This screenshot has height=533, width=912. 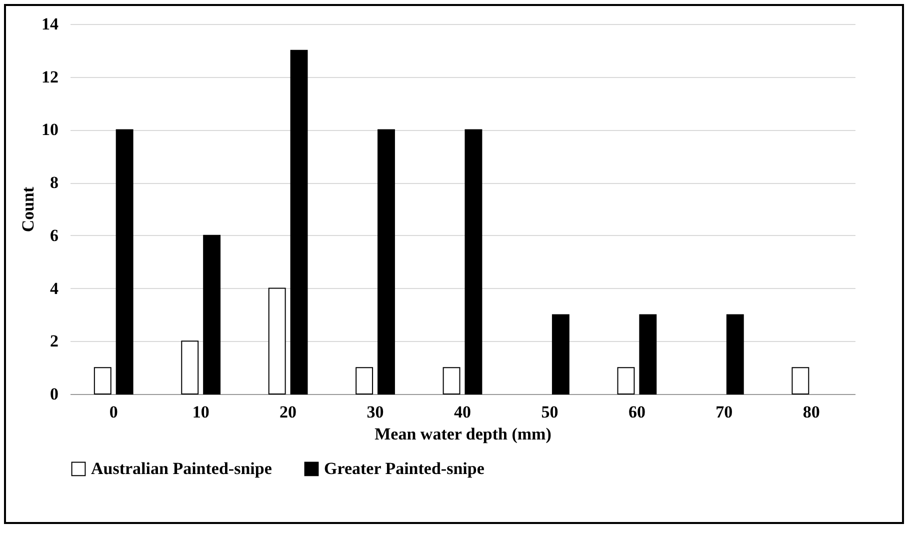 I want to click on x-tick-label: 80, so click(x=811, y=412).